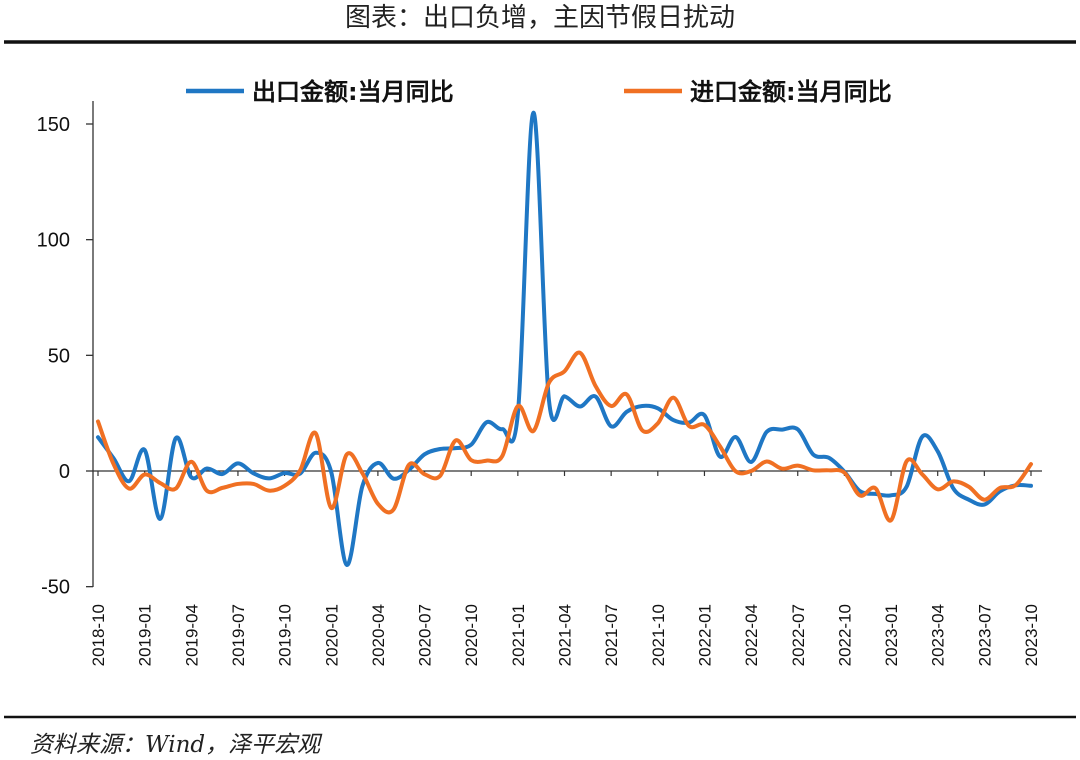 The width and height of the screenshot is (1080, 760). What do you see at coordinates (704, 635) in the screenshot?
I see `x-tick-label: 2022-01` at bounding box center [704, 635].